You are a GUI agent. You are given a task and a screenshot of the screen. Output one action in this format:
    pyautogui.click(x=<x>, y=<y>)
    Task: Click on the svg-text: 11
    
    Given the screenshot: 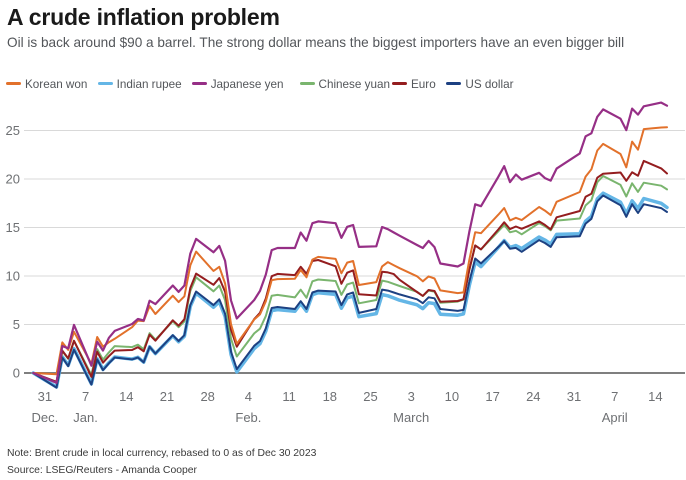 What is the action you would take?
    pyautogui.click(x=289, y=396)
    